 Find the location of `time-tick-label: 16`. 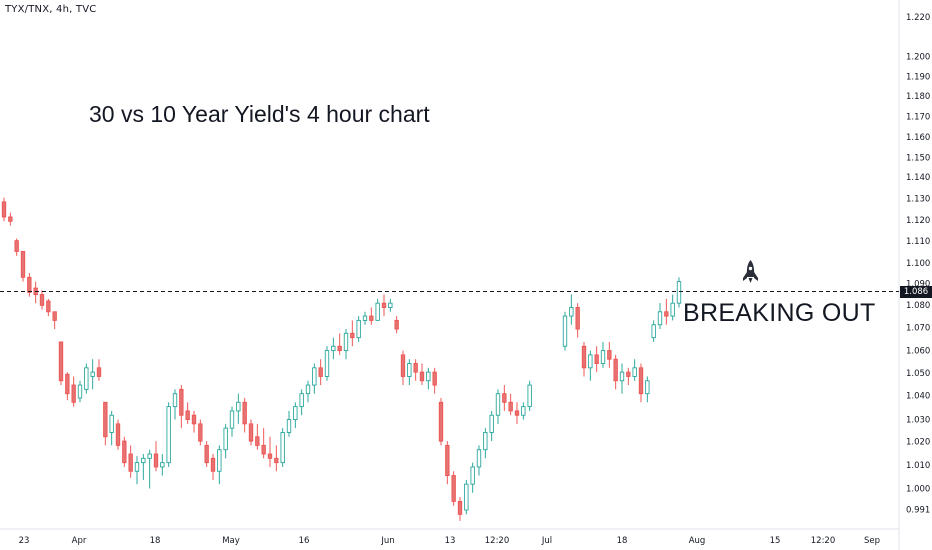

time-tick-label: 16 is located at coordinates (304, 541).